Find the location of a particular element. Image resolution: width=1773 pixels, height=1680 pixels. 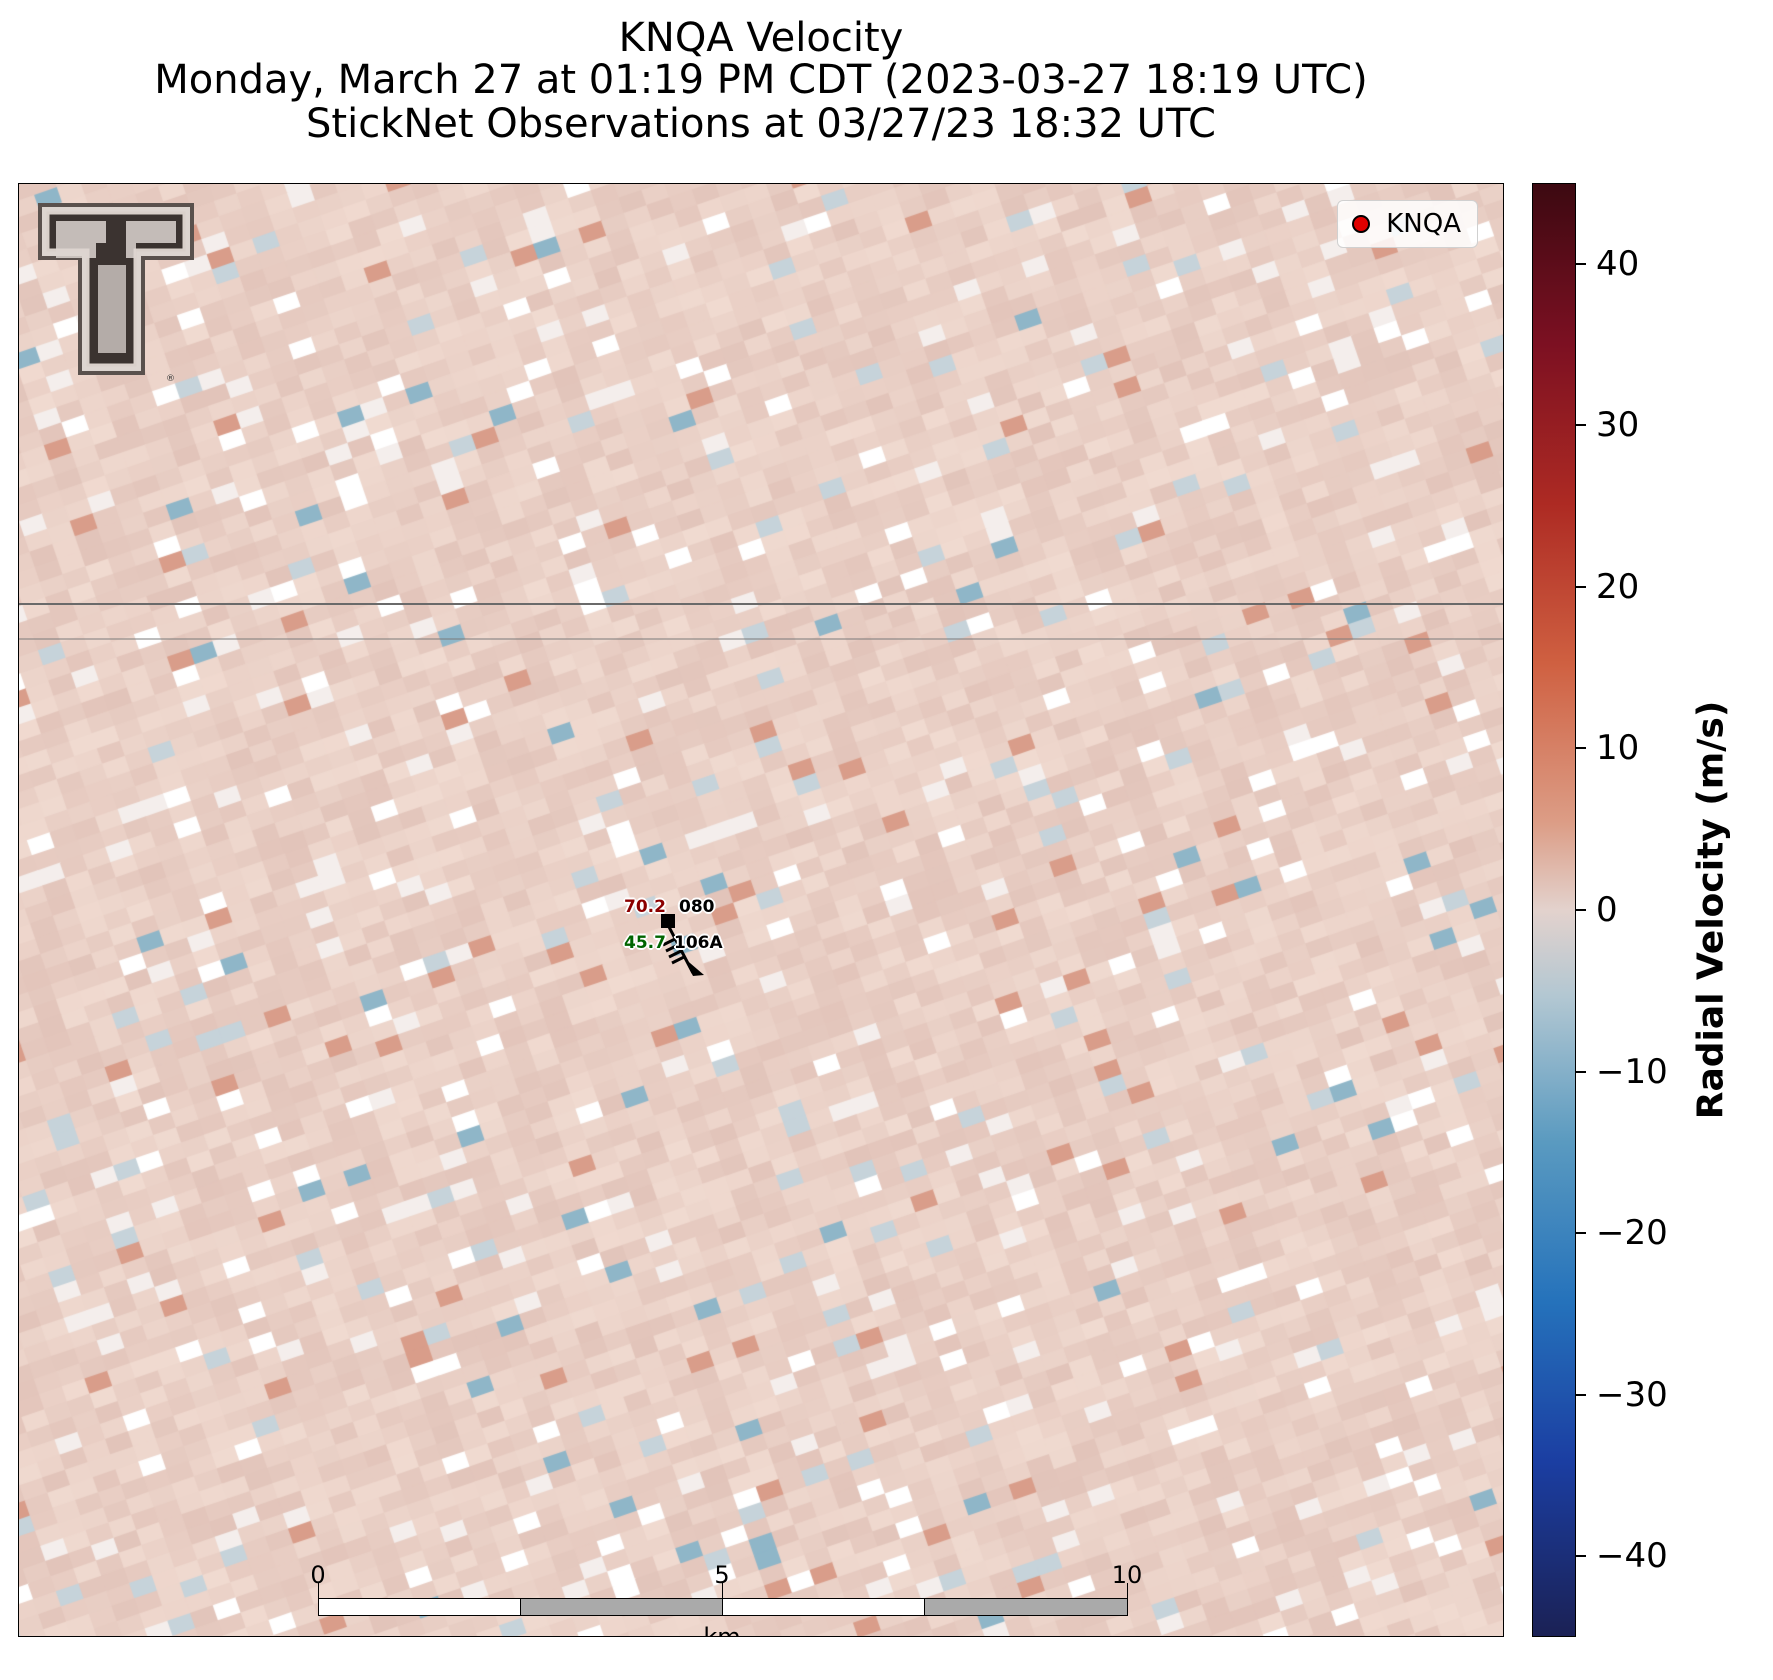

colorbar-tick-label: 10 is located at coordinates (1618, 748).